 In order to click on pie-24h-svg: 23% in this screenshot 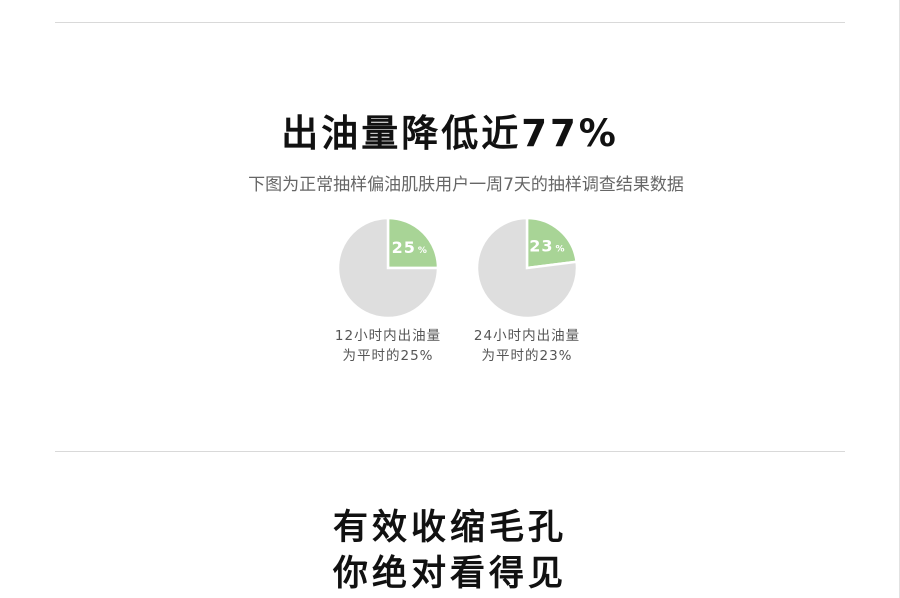, I will do `click(527, 268)`.